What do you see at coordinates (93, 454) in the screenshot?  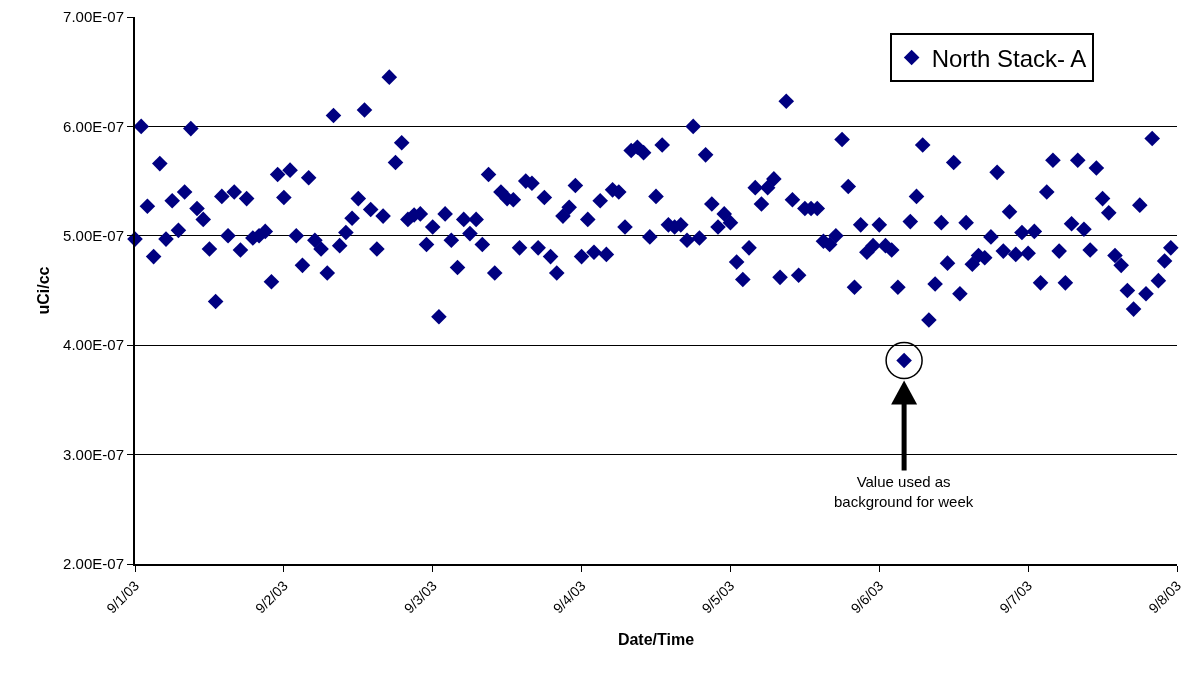 I see `y-tick-label: 3.00E-07` at bounding box center [93, 454].